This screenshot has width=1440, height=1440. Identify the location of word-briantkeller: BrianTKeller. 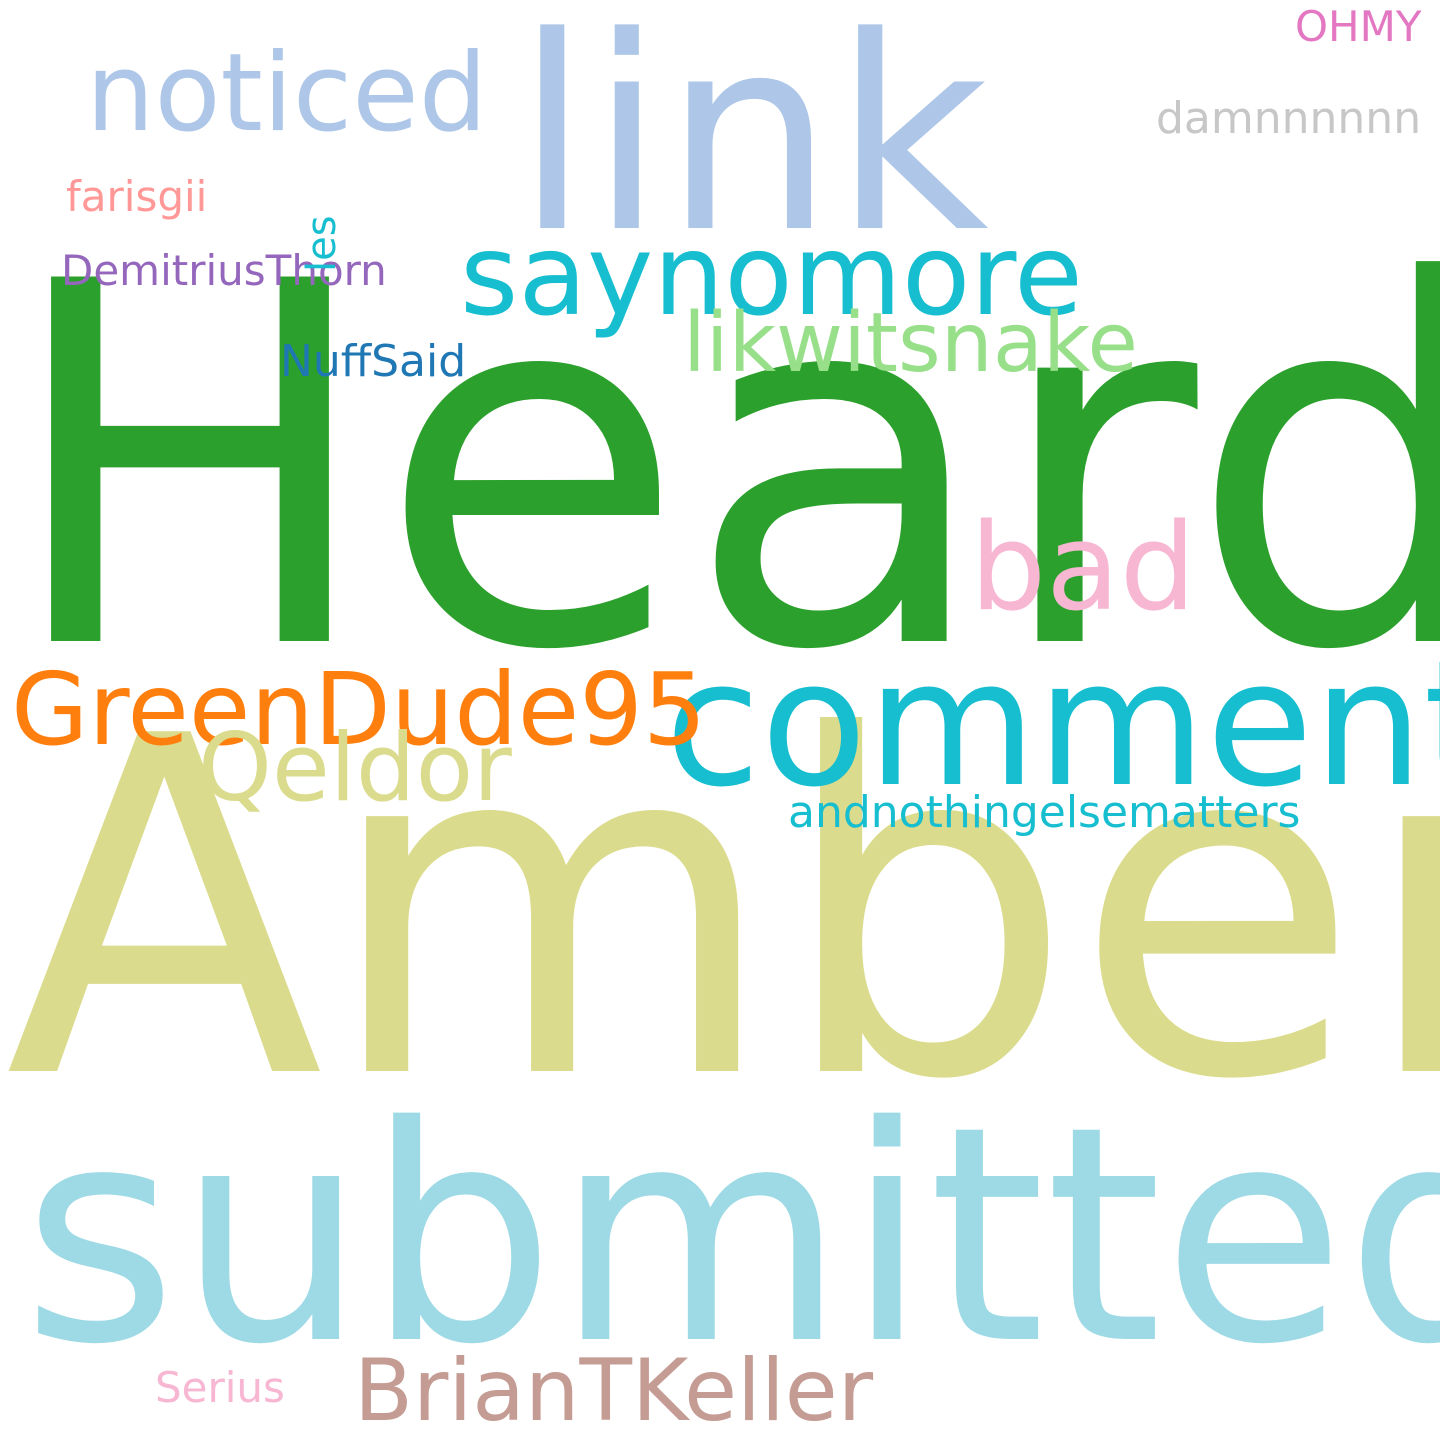
(614, 1390).